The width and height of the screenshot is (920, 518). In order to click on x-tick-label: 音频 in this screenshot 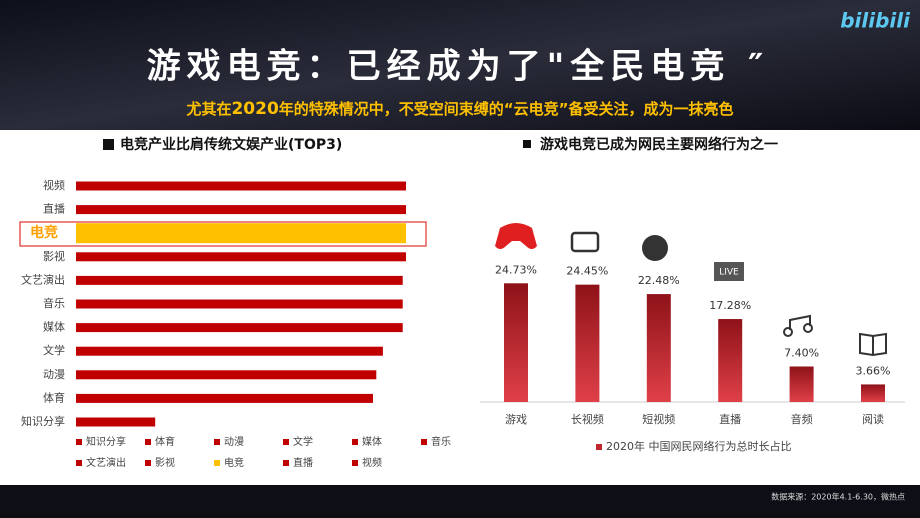, I will do `click(802, 419)`.